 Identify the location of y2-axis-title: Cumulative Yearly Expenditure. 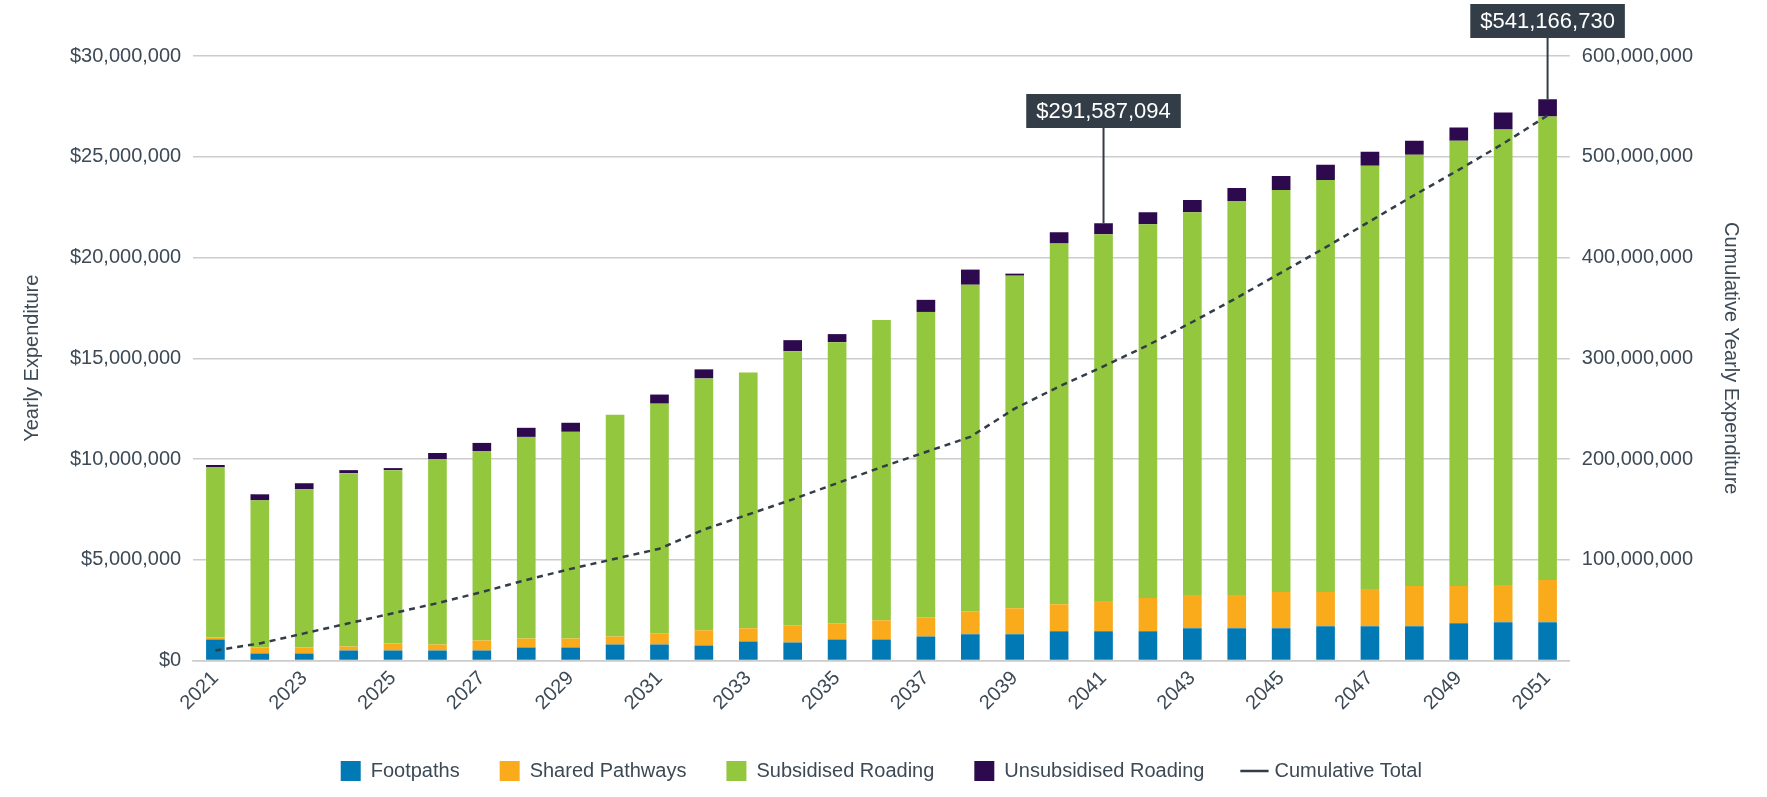
(1732, 358).